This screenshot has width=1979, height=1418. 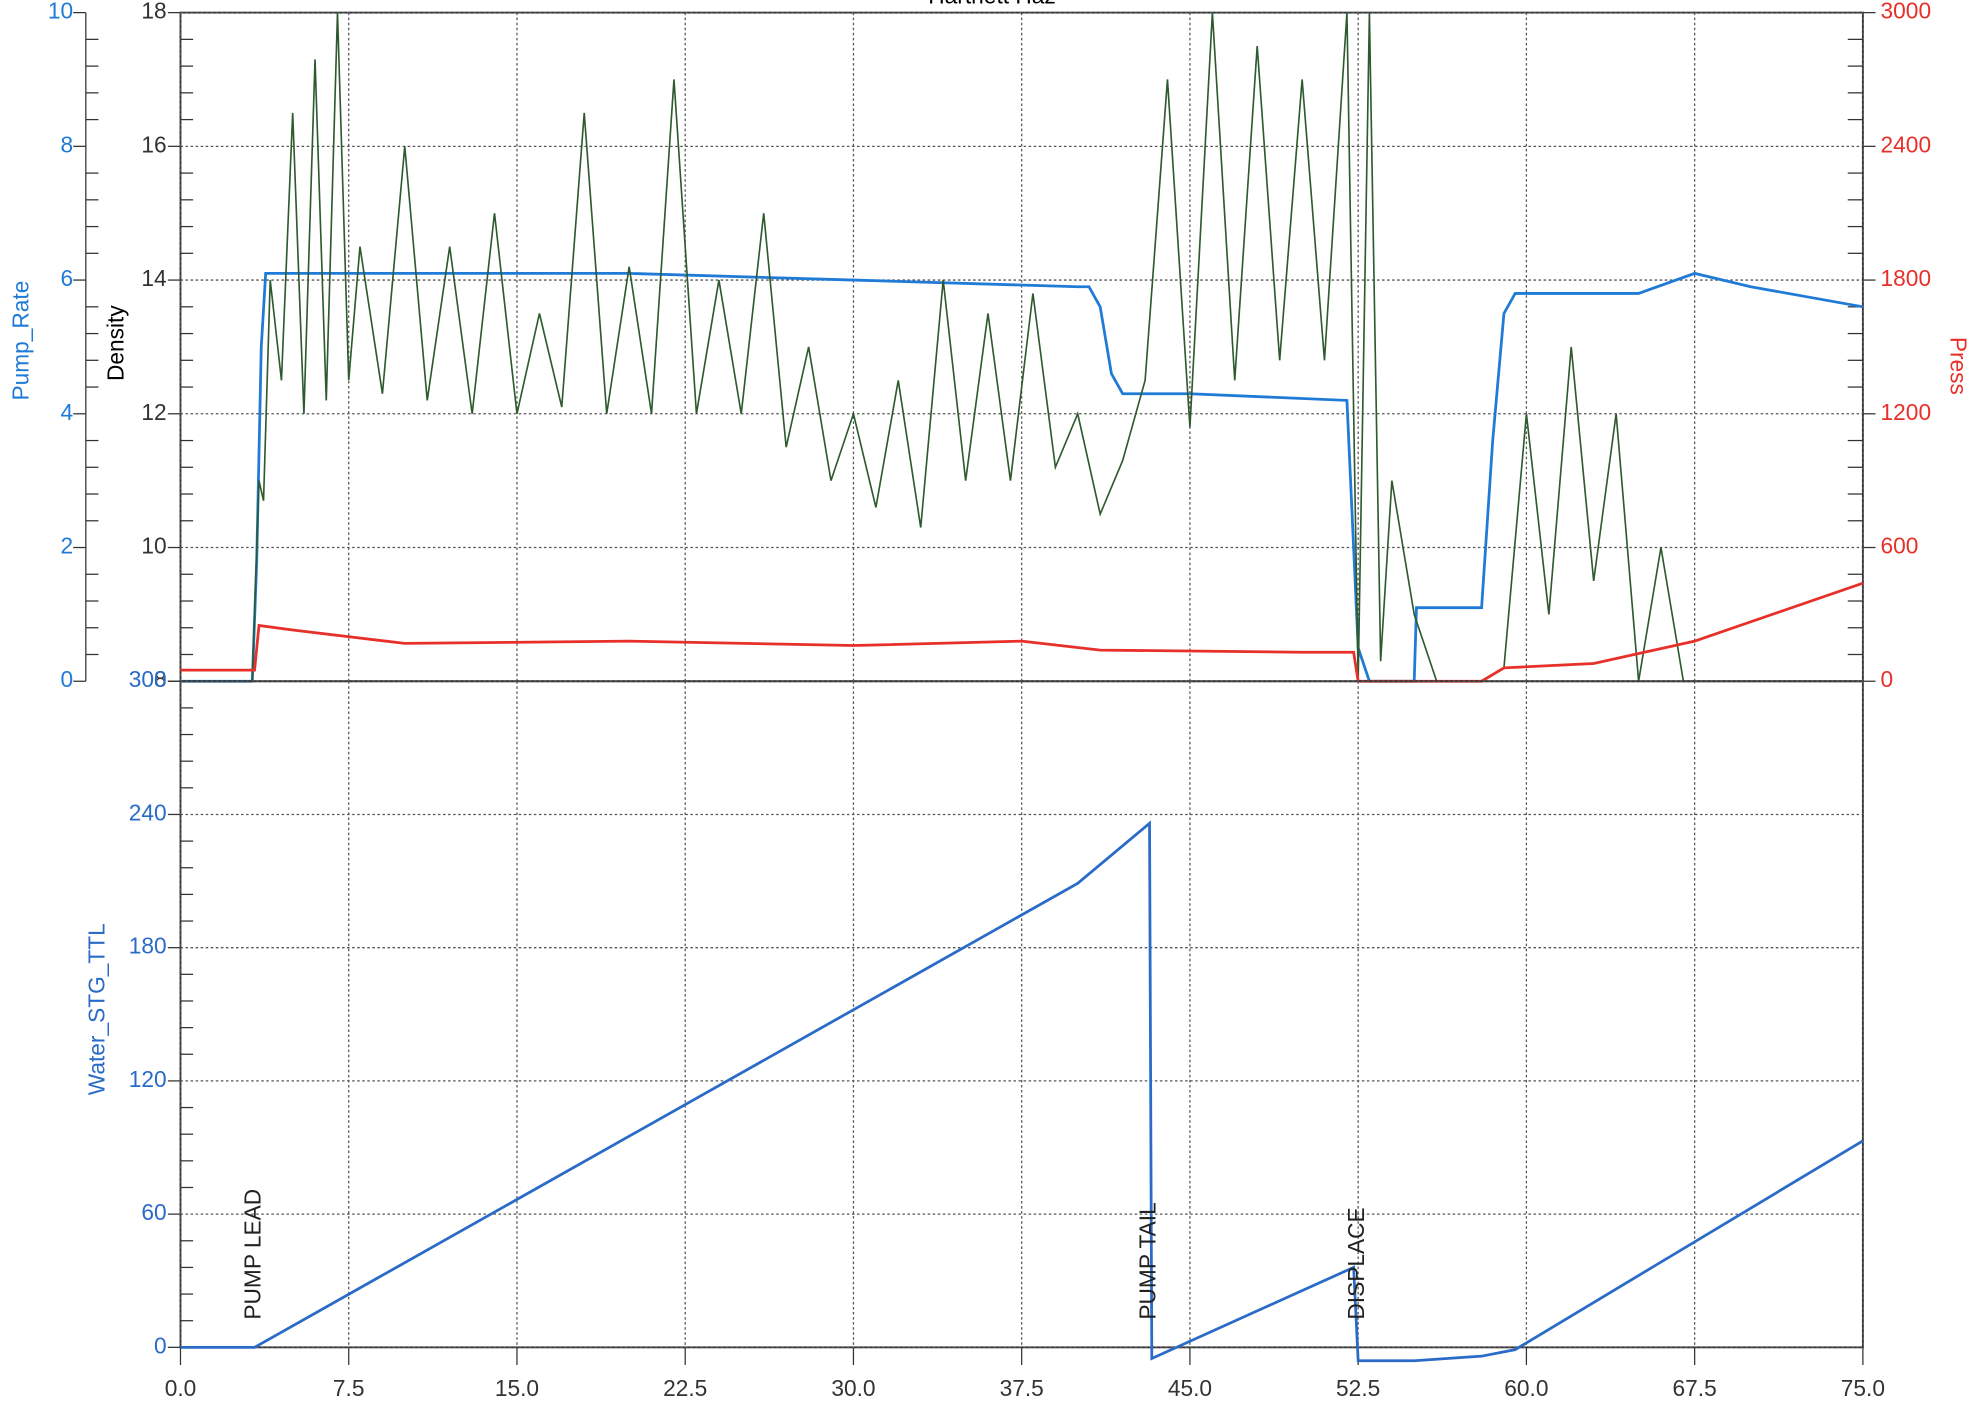 I want to click on y-tick-label: 120, so click(x=148, y=1079).